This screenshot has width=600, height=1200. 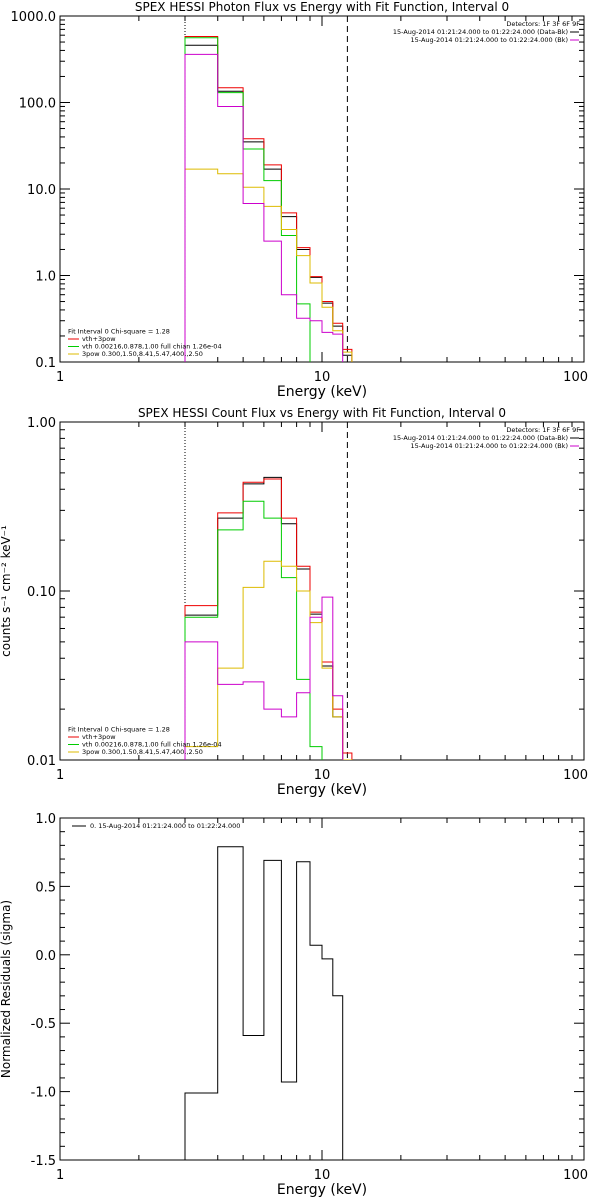 What do you see at coordinates (43, 1161) in the screenshot?
I see `y-tick-label: -1.5` at bounding box center [43, 1161].